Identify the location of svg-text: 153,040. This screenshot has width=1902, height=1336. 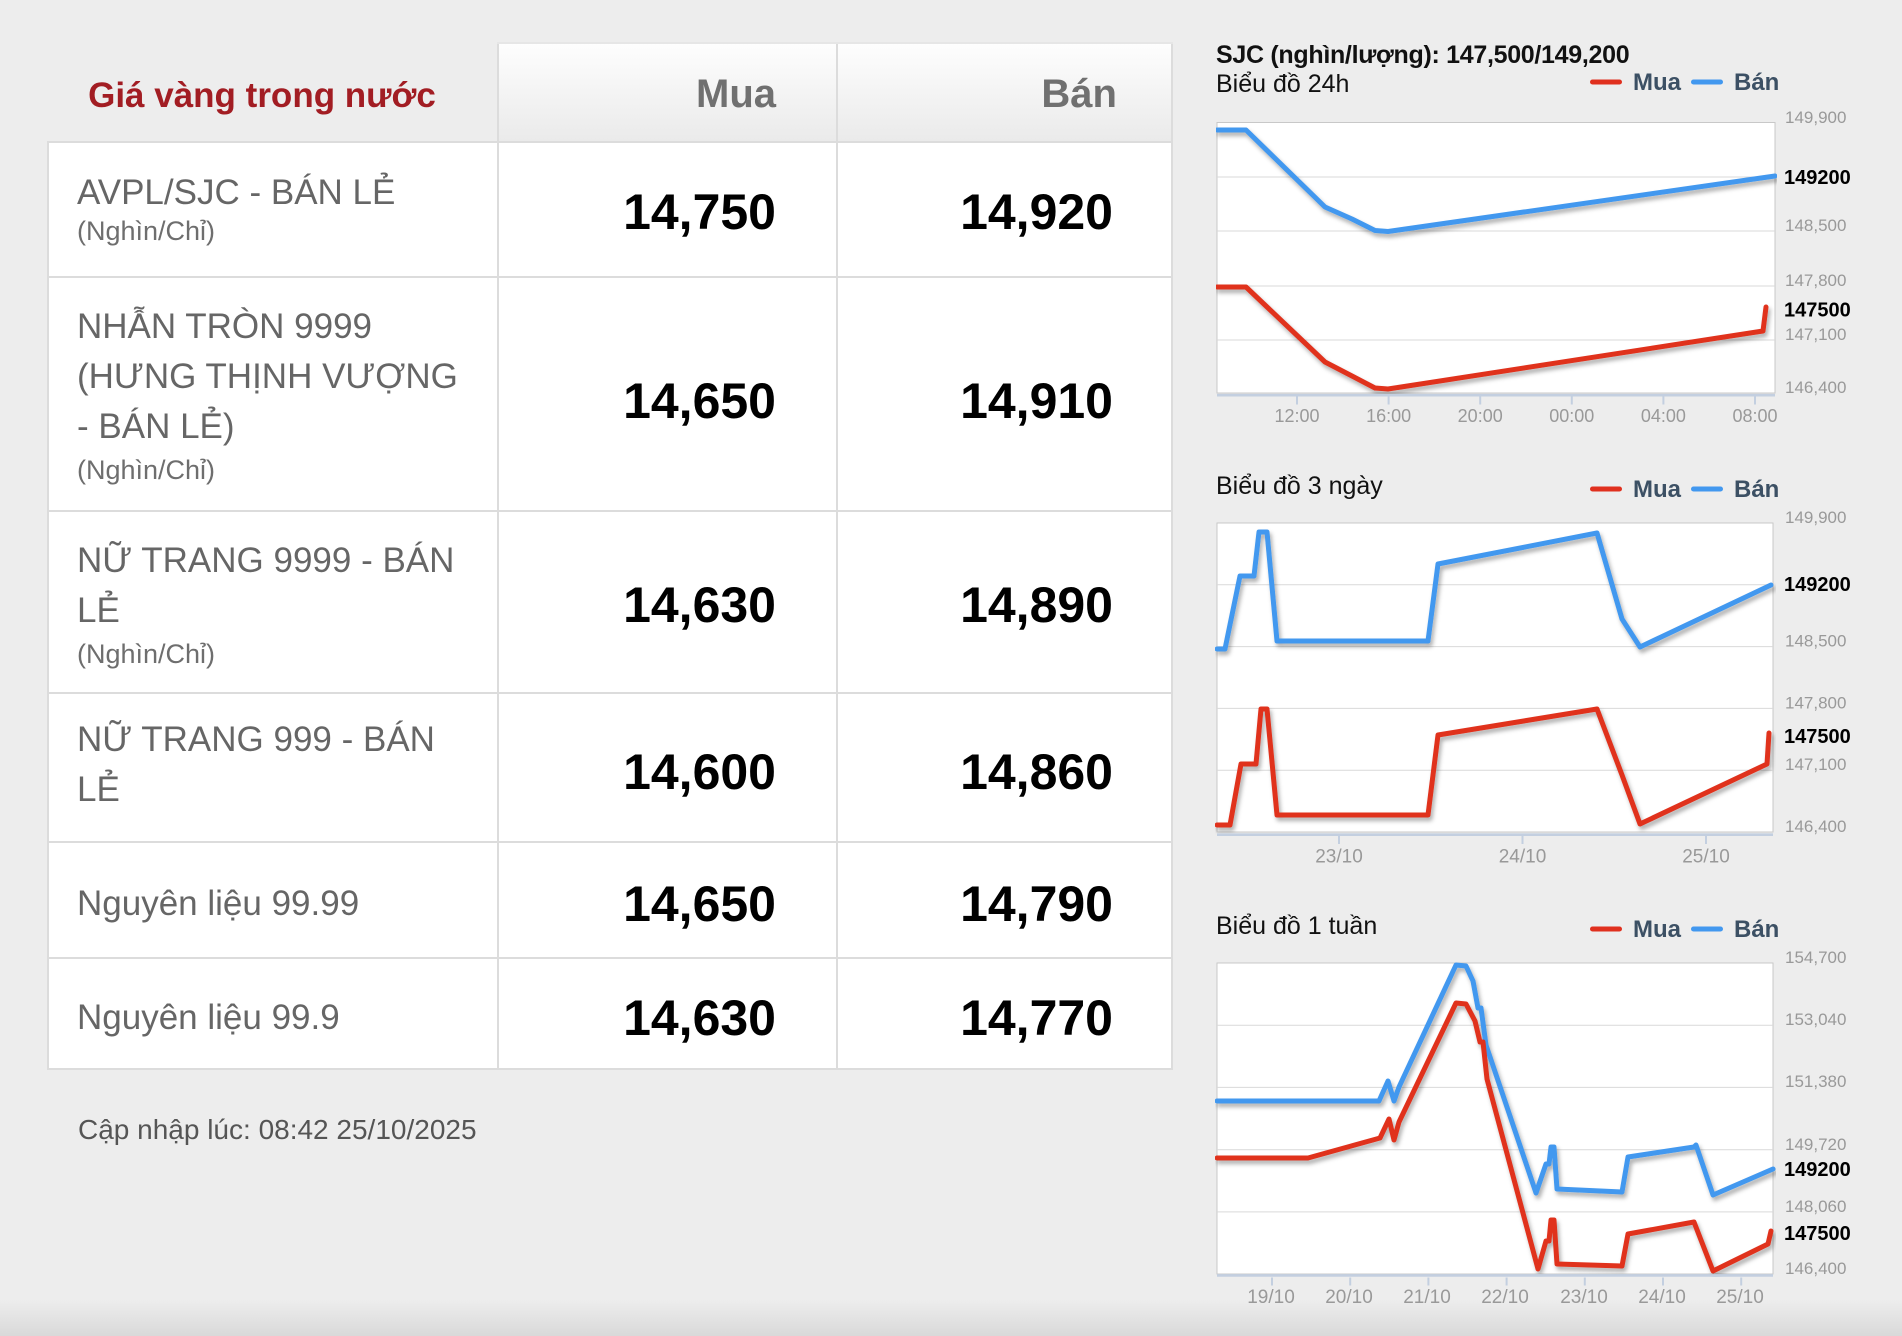
(1815, 1019).